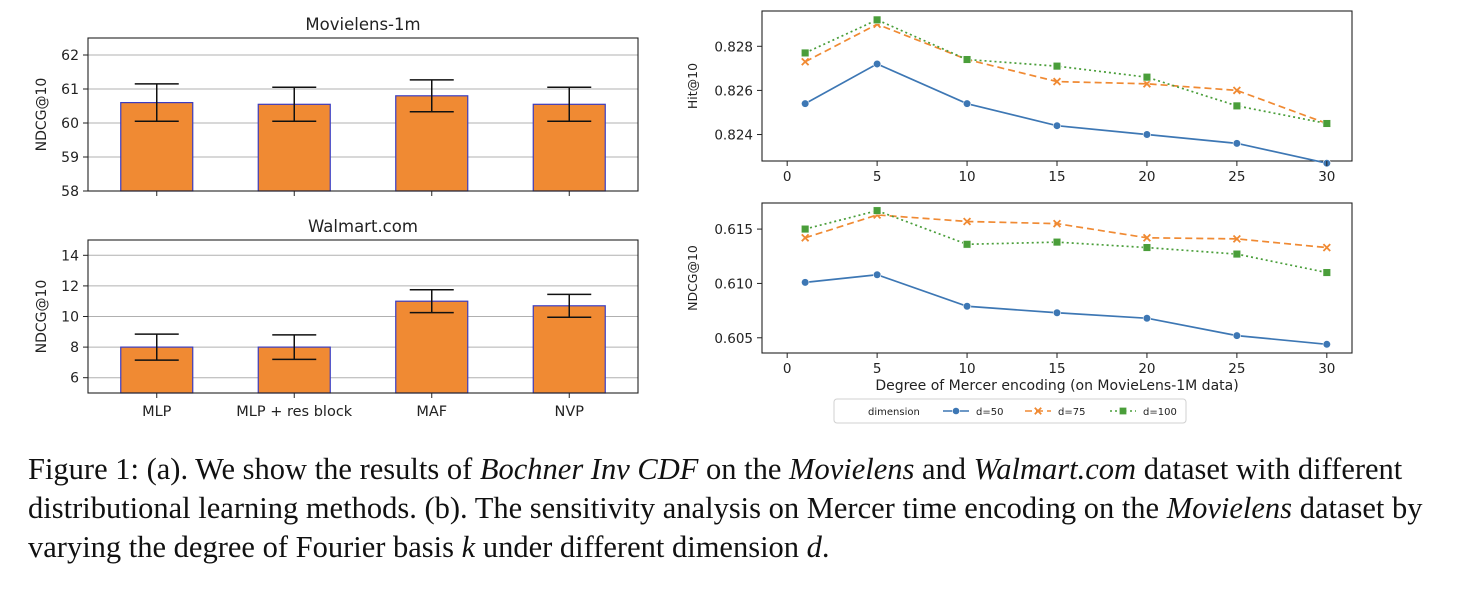  What do you see at coordinates (362, 24) in the screenshot?
I see `chart-title: Movielens-1m` at bounding box center [362, 24].